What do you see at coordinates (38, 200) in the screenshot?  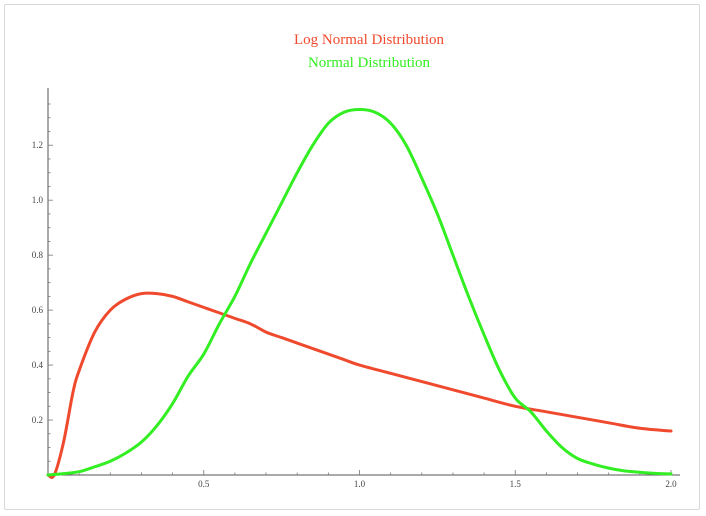 I see `y-tick-label: 1.0` at bounding box center [38, 200].